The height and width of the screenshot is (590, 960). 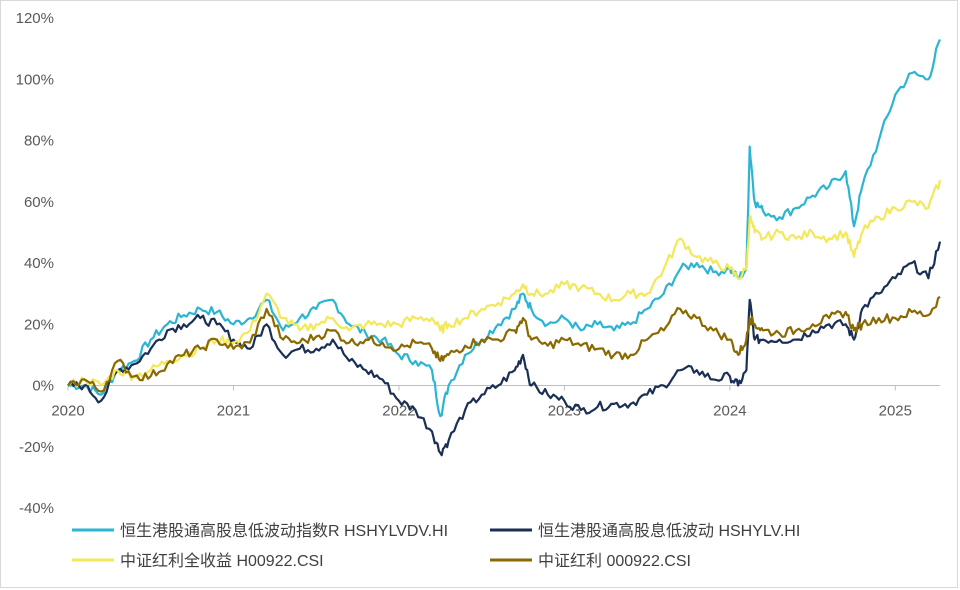 What do you see at coordinates (39, 202) in the screenshot?
I see `y-tick-label: 60%` at bounding box center [39, 202].